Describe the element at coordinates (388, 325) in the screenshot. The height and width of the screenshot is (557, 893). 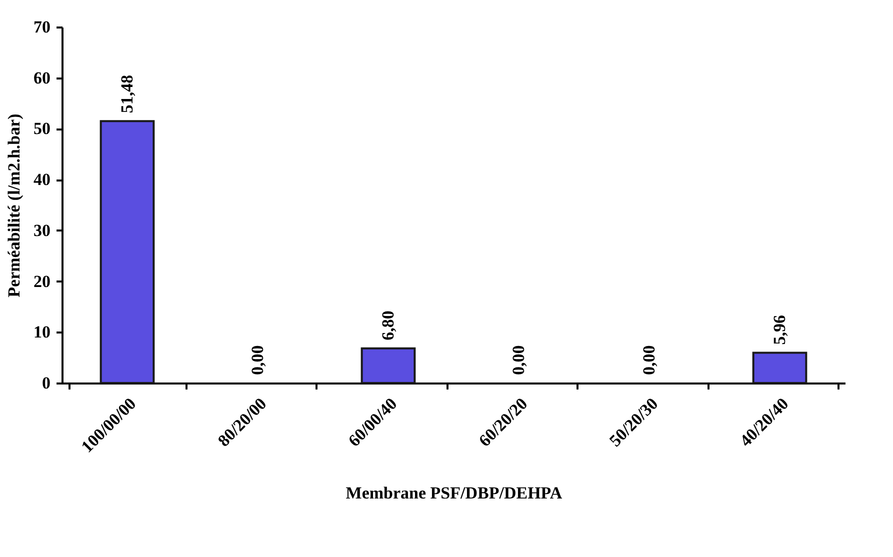
I see `data-label: 6,80` at that location.